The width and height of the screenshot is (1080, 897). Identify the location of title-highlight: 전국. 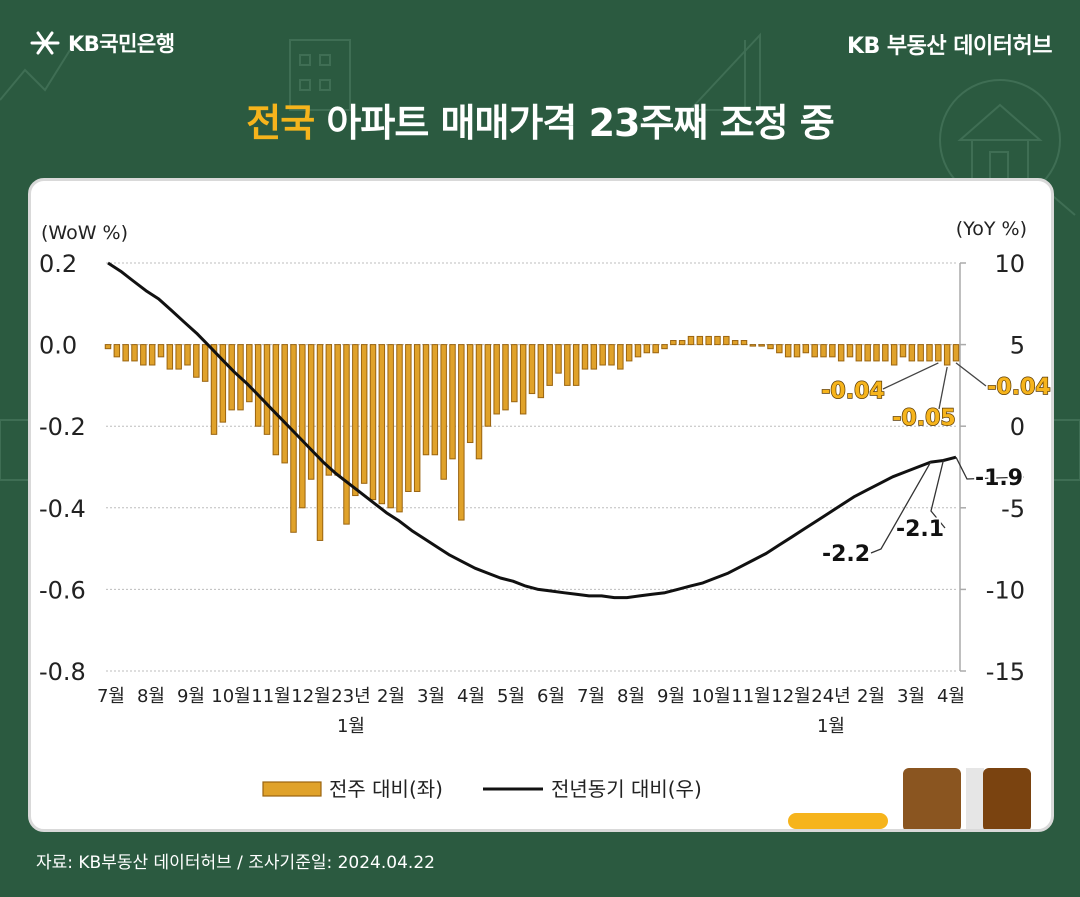
(280, 123).